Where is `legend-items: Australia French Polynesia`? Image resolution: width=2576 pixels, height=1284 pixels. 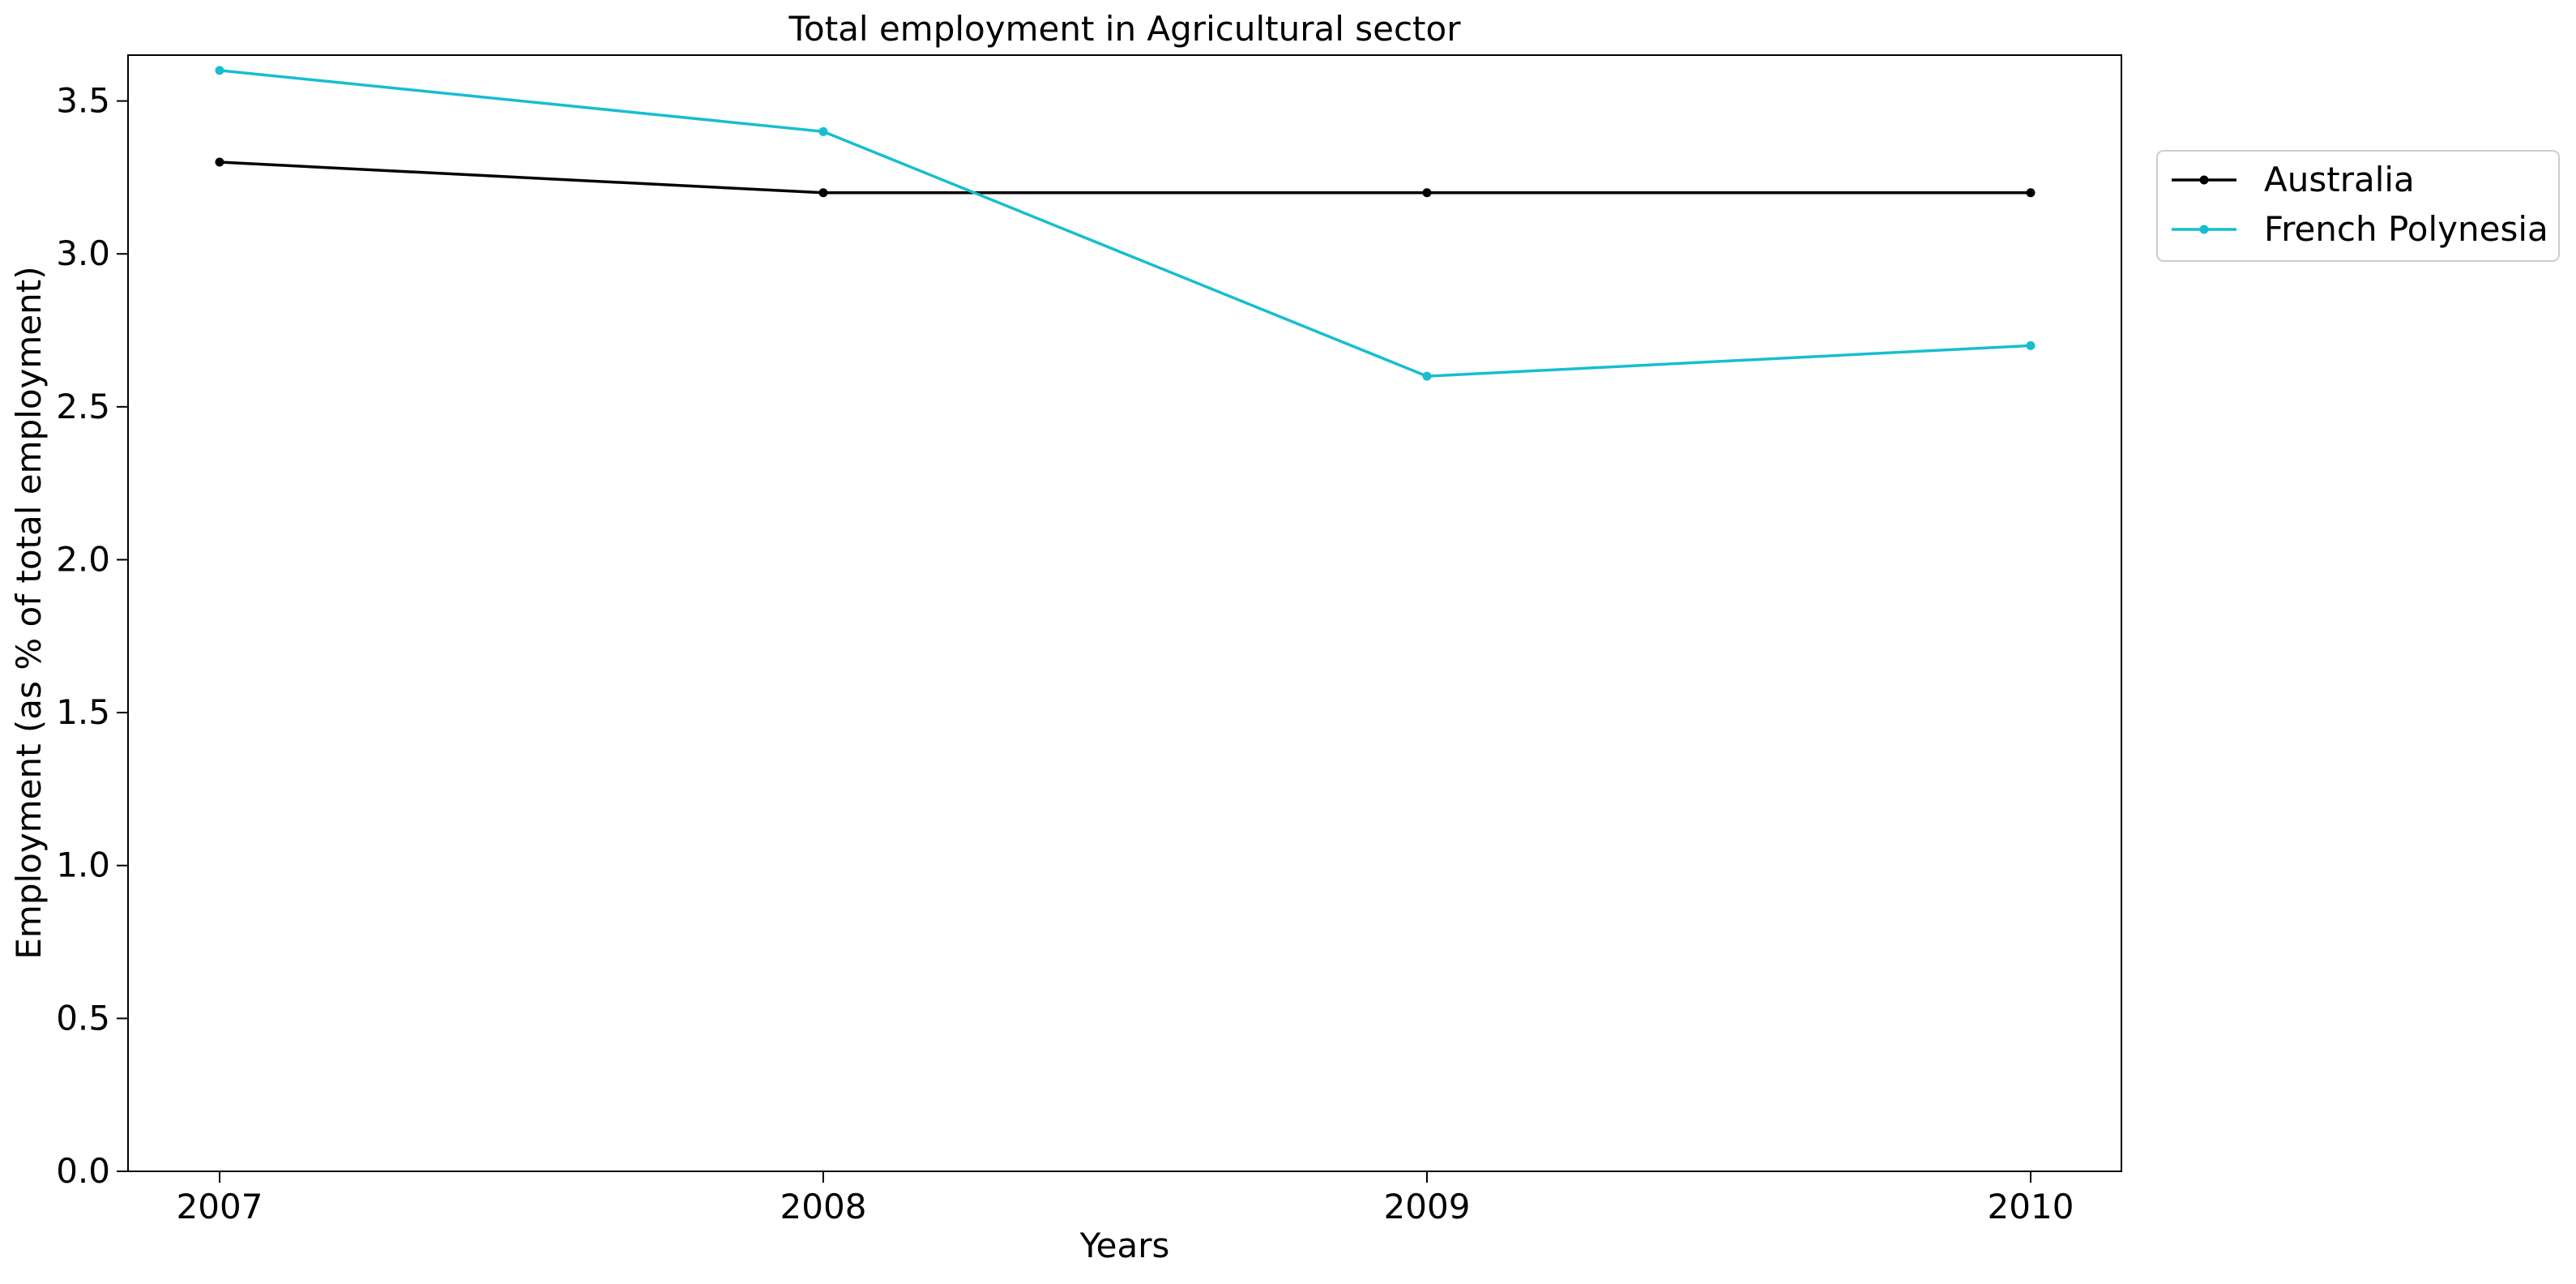
legend-items: Australia French Polynesia is located at coordinates (2360, 204).